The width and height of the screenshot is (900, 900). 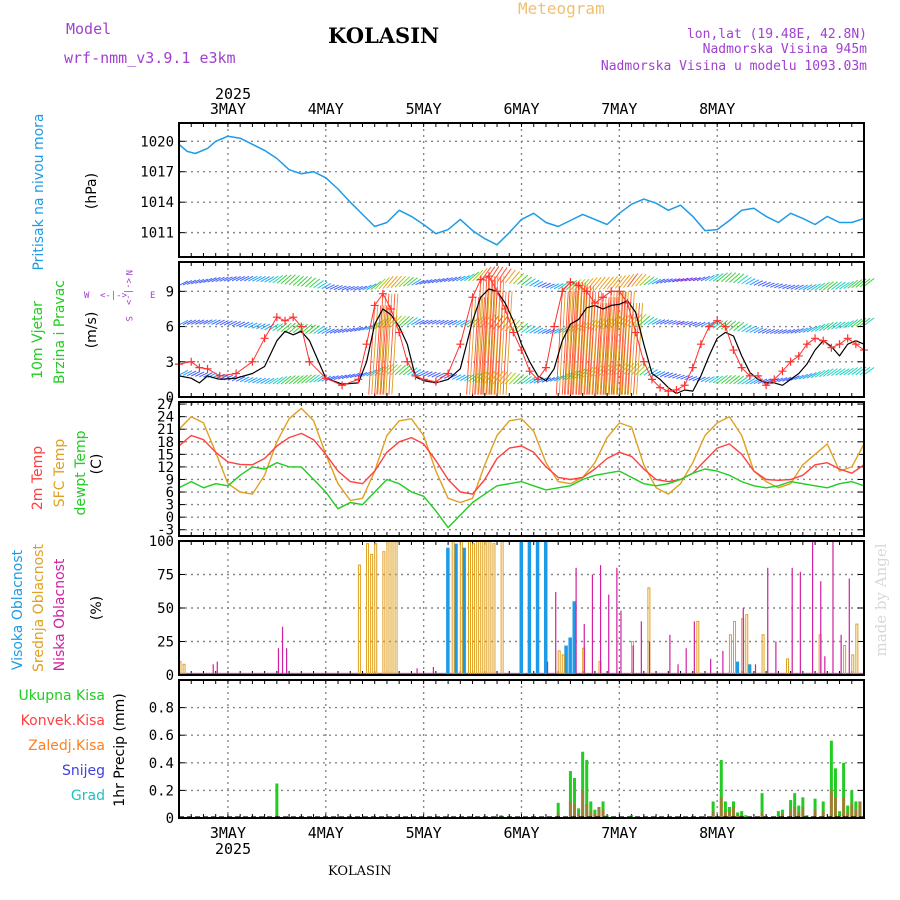 What do you see at coordinates (161, 736) in the screenshot?
I see `y-tick-label: 0.6` at bounding box center [161, 736].